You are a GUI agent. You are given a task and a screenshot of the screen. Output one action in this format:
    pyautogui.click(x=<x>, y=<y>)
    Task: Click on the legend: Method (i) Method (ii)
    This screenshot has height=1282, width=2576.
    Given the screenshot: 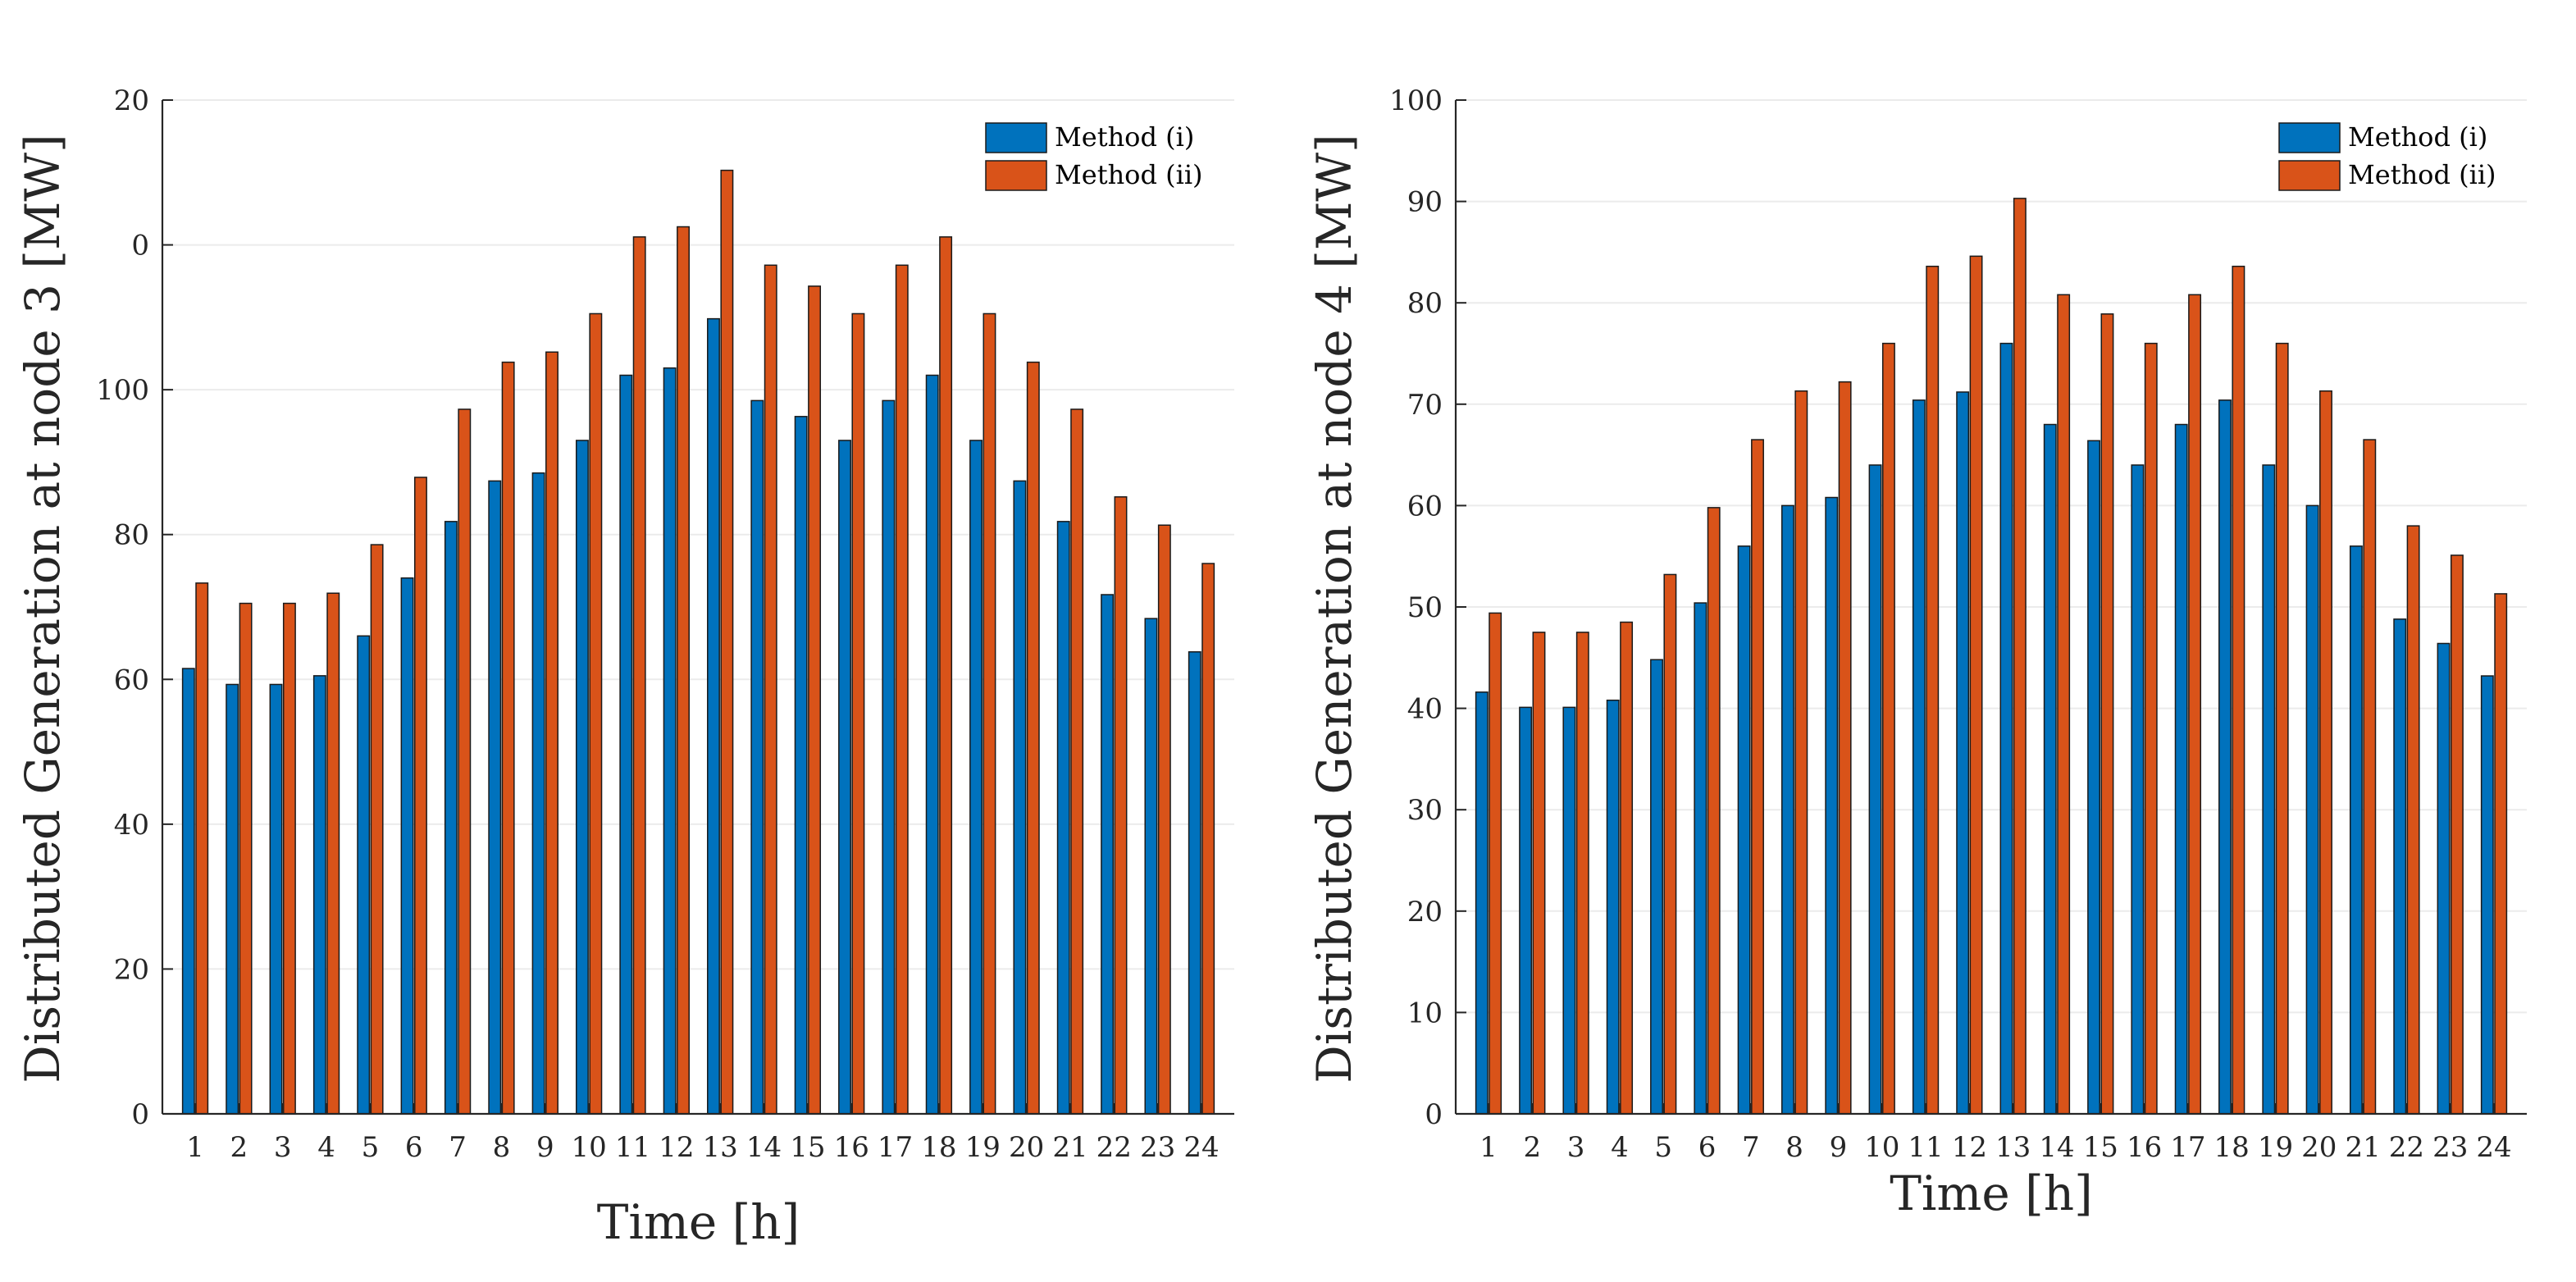 What is the action you would take?
    pyautogui.click(x=2387, y=156)
    